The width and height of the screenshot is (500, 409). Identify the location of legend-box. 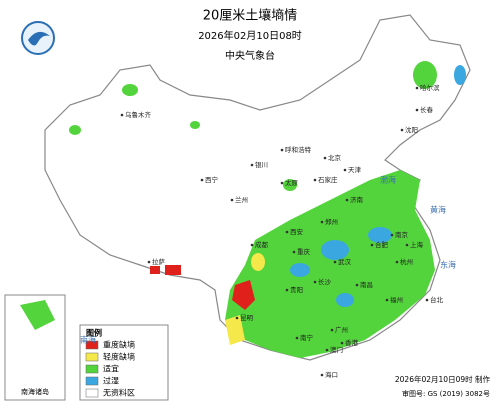
(124, 362).